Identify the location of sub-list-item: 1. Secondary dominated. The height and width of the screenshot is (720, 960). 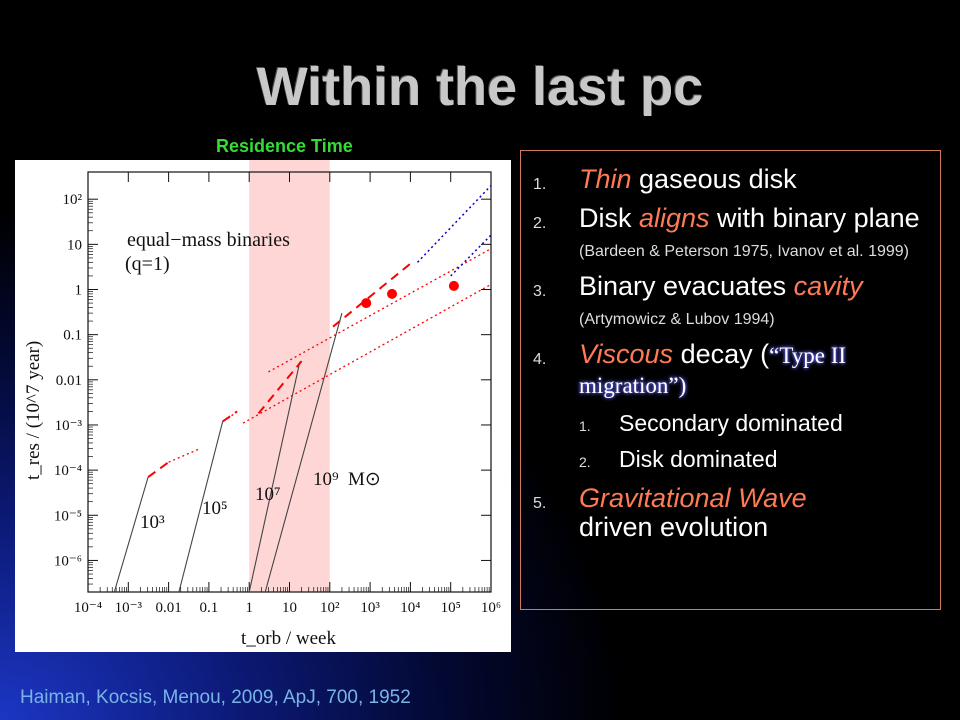
(754, 423).